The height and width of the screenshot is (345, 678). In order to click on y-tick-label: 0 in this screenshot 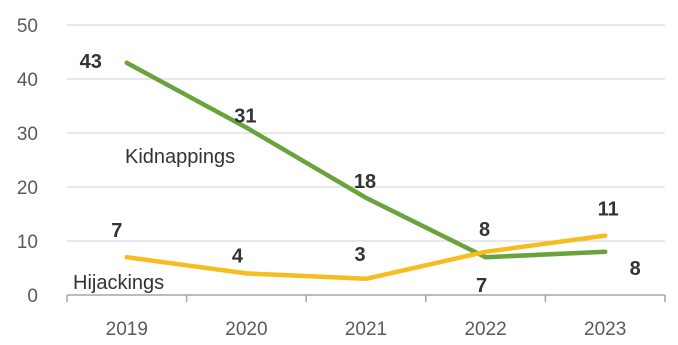, I will do `click(32, 296)`.